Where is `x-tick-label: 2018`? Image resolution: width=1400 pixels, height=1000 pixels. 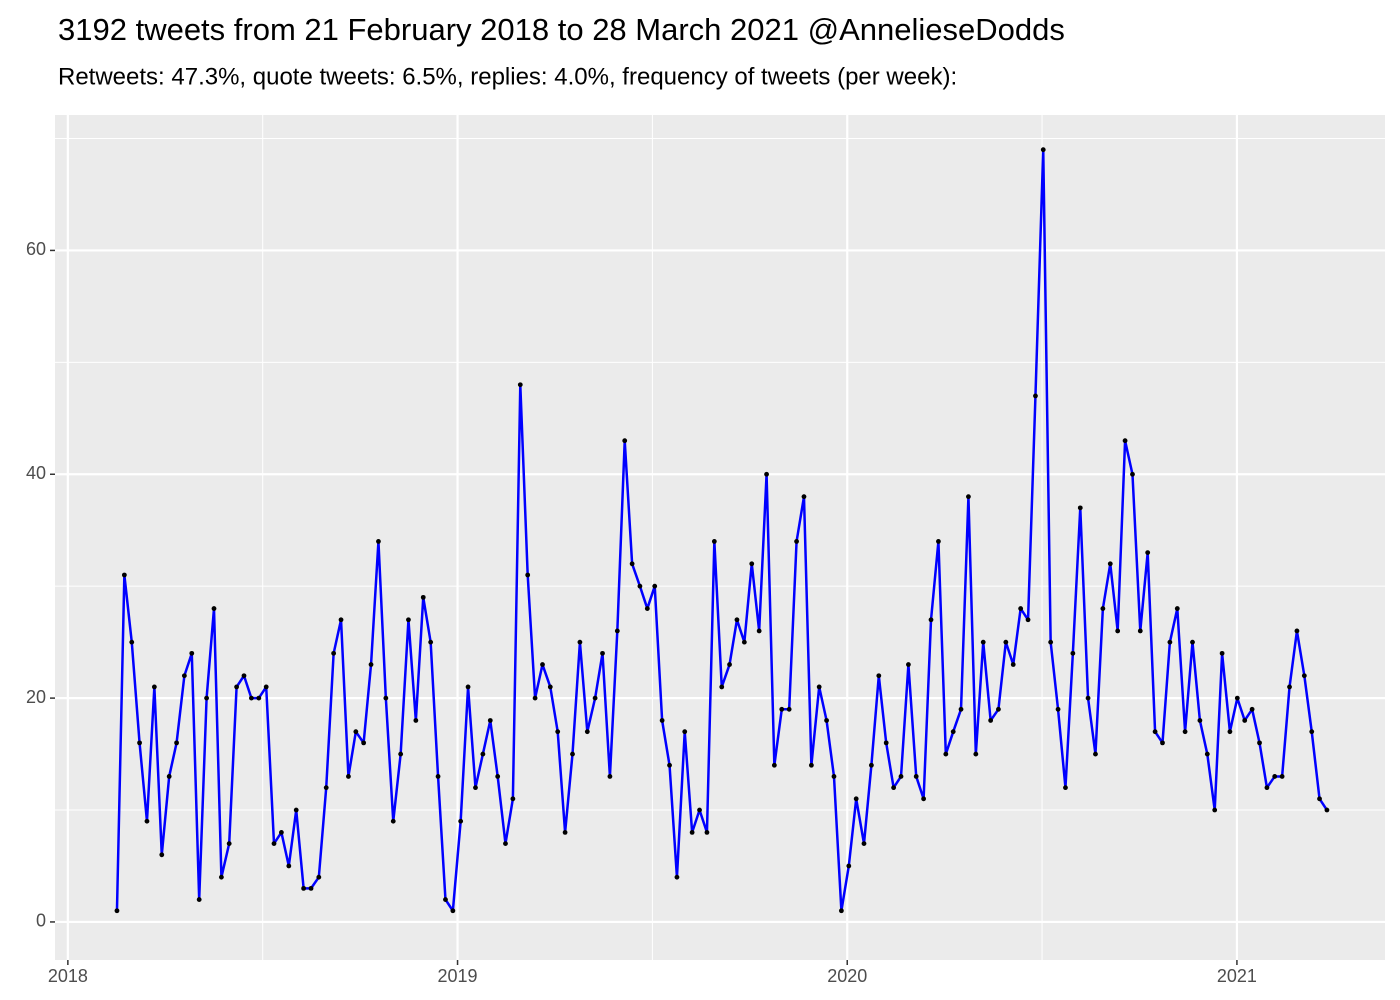 x-tick-label: 2018 is located at coordinates (68, 976).